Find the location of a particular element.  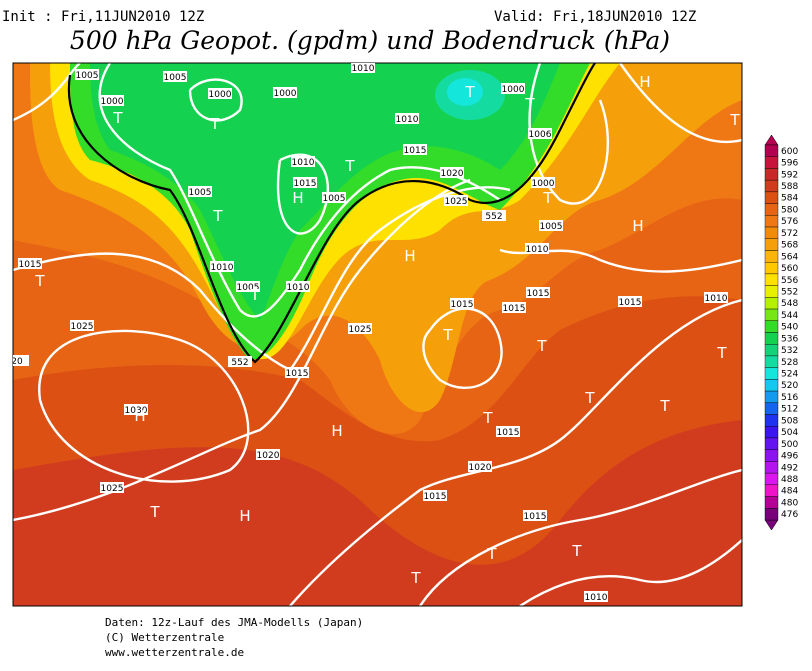

colorbar-label: 560 is located at coordinates (789, 269).